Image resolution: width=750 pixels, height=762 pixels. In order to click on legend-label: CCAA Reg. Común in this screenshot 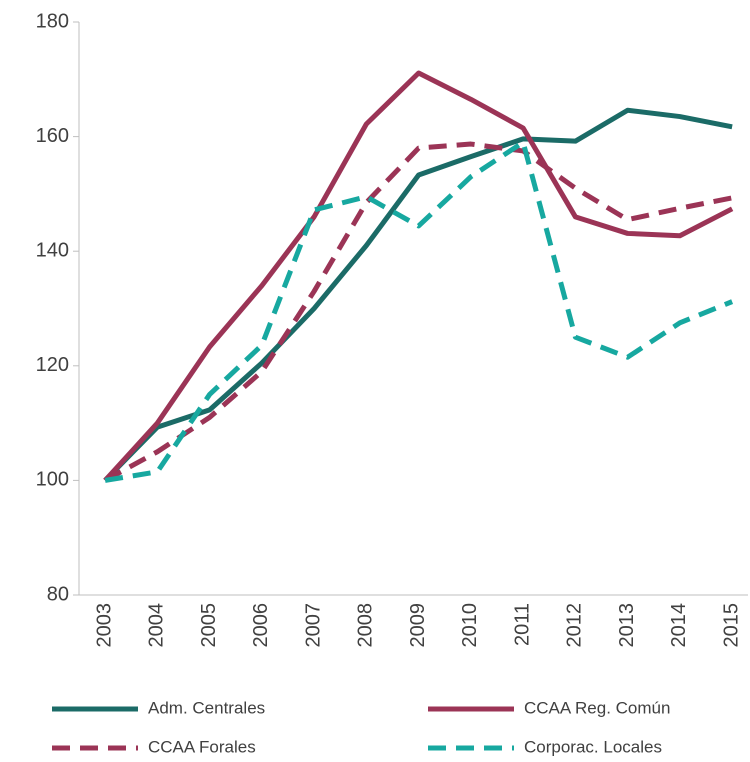, I will do `click(597, 707)`.